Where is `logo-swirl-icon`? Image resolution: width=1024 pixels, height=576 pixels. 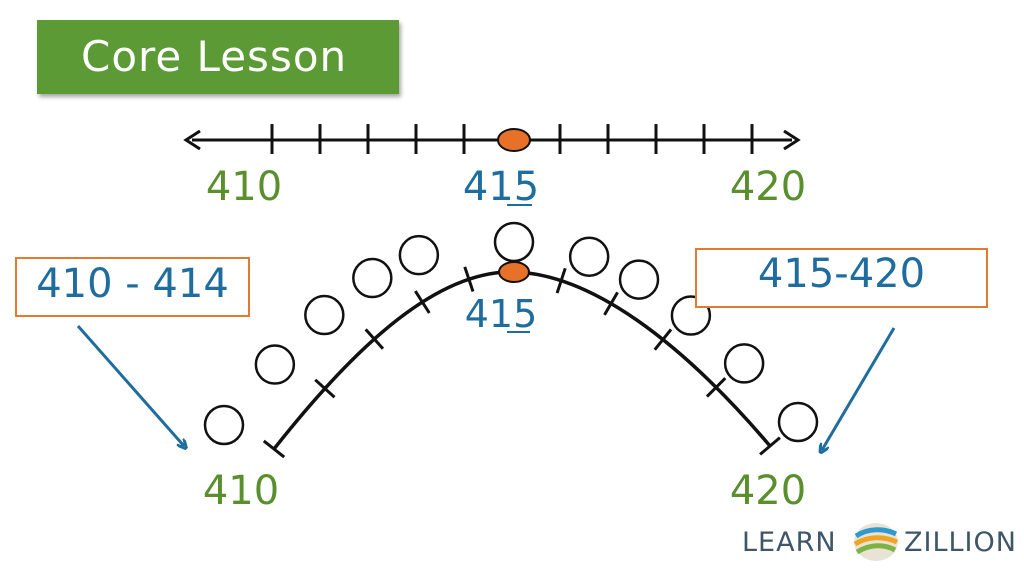
logo-swirl-icon is located at coordinates (876, 542).